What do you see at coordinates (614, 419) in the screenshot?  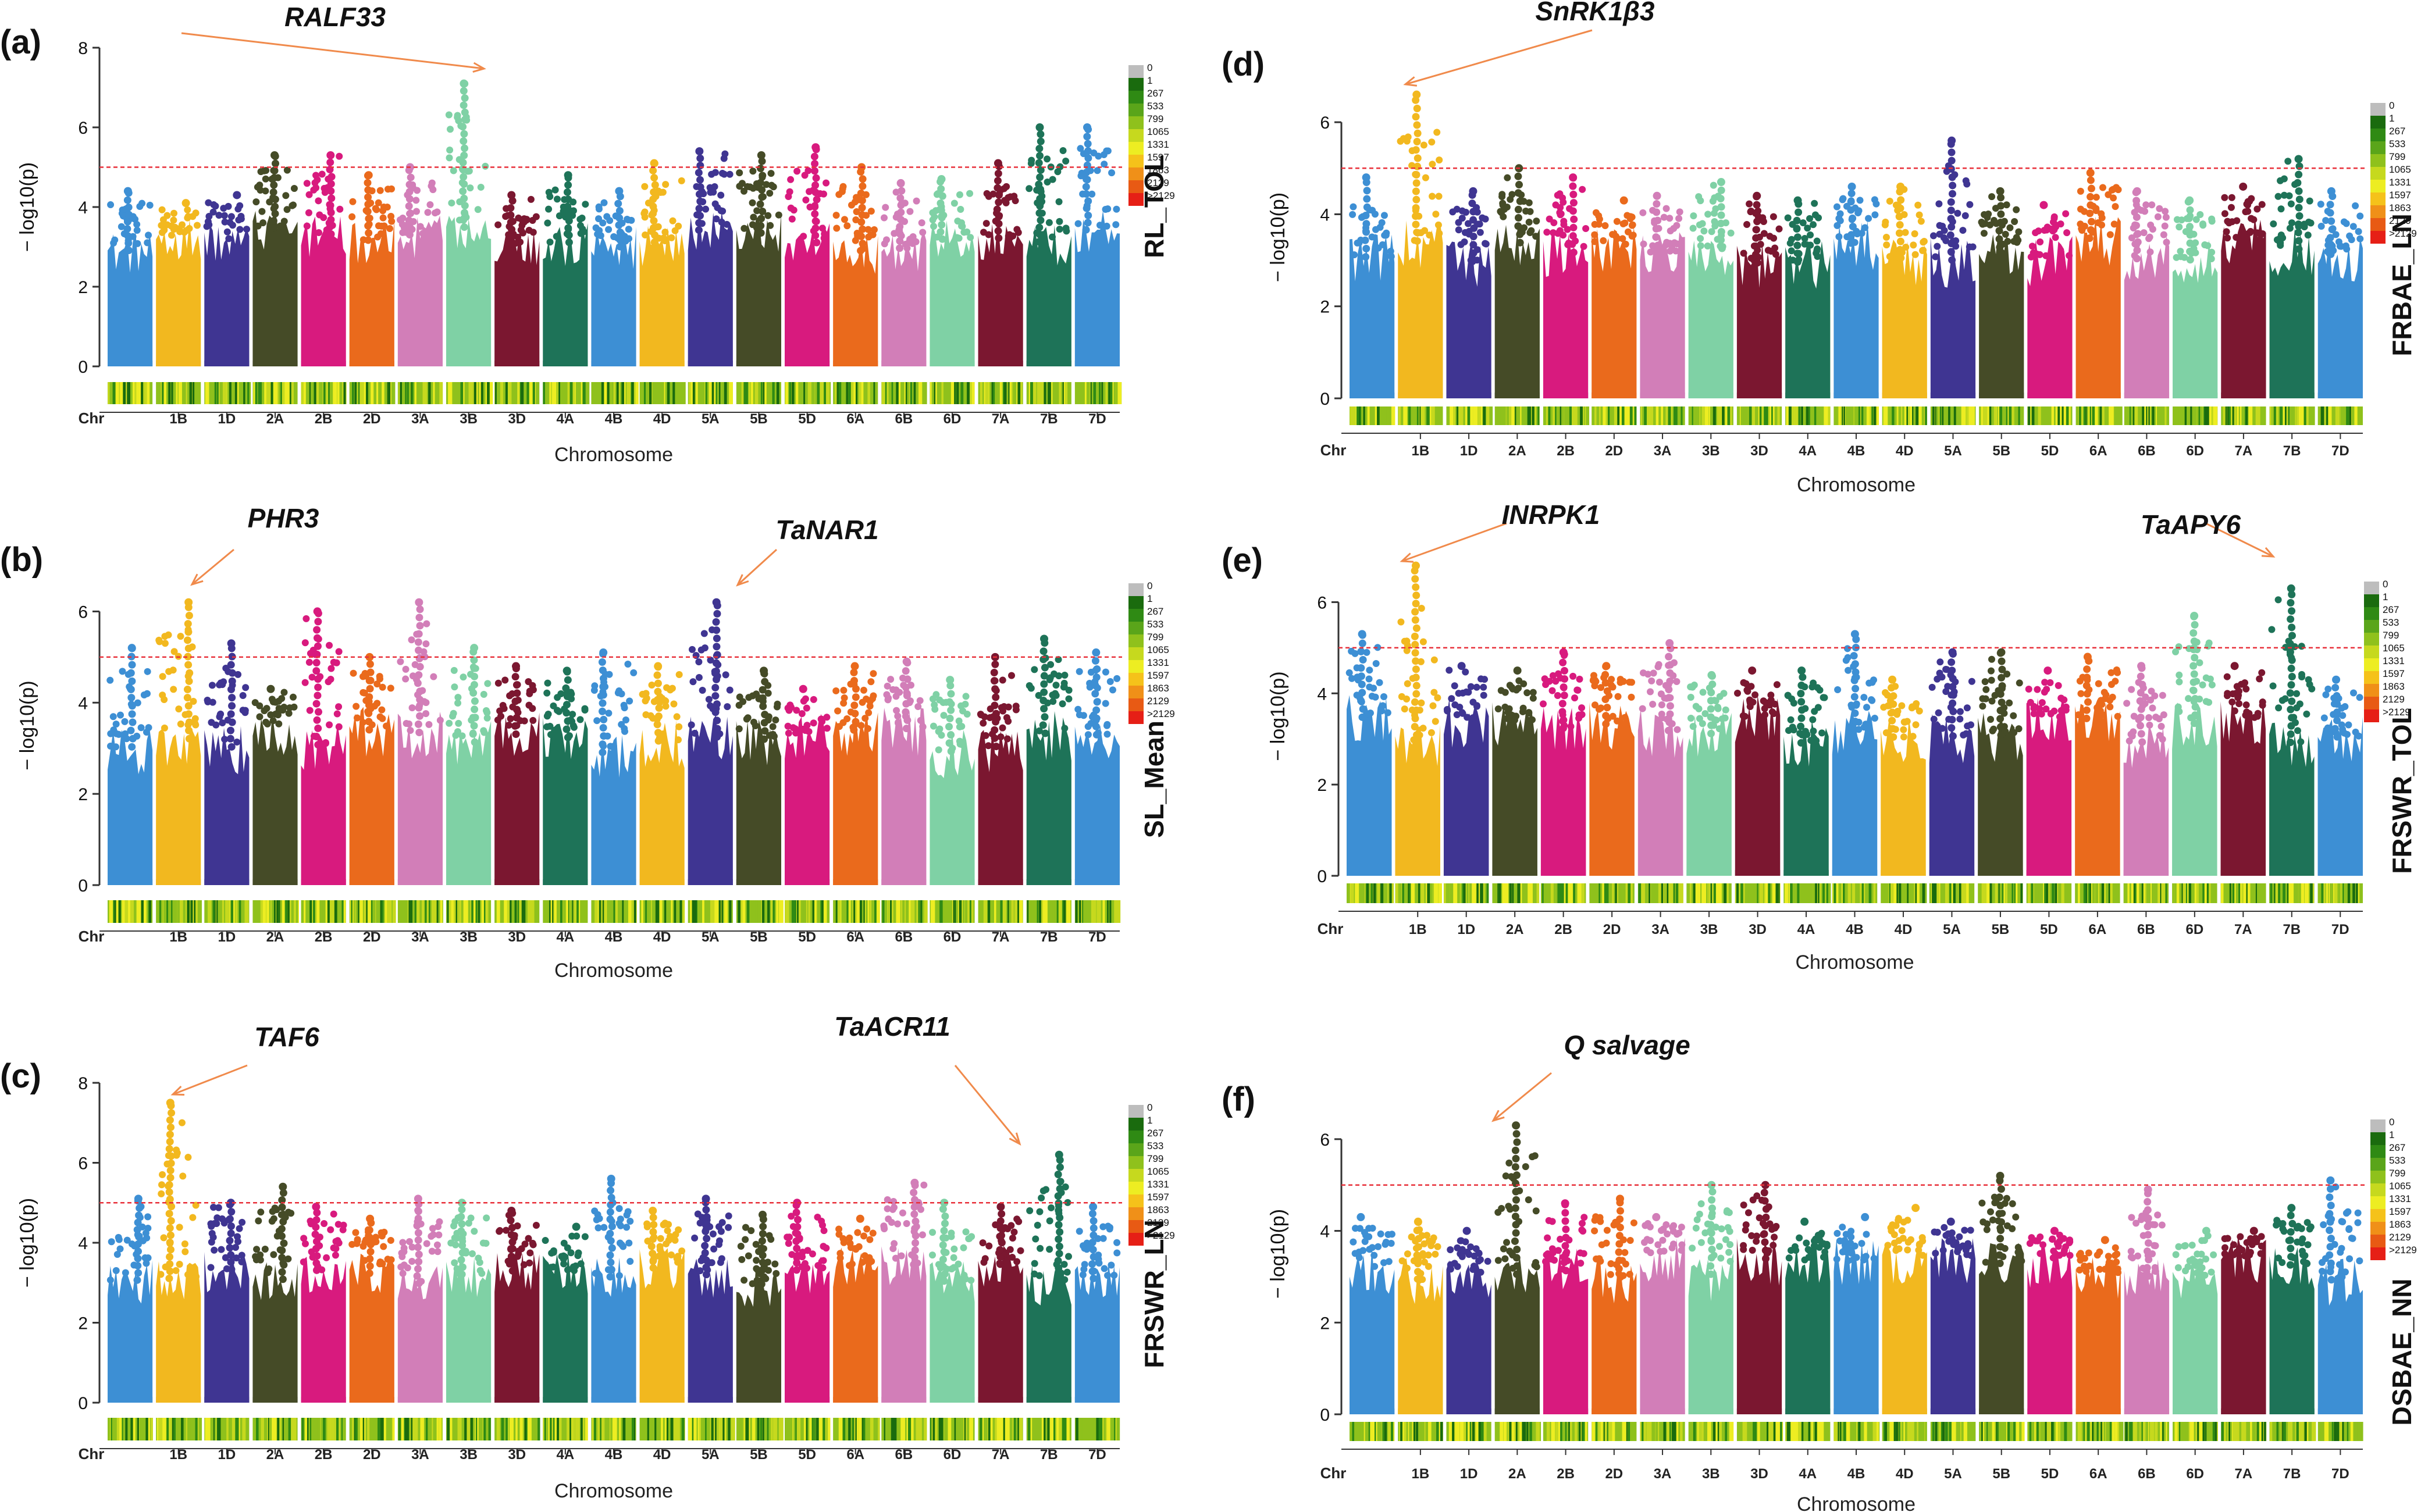 I see `x-tick-label: 4B` at bounding box center [614, 419].